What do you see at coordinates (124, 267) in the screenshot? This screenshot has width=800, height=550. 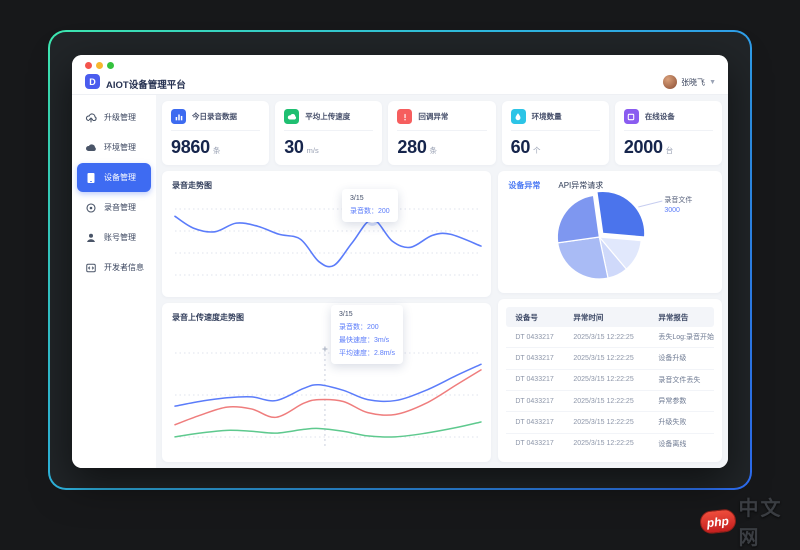 I see `sidebar-item-label: 开发者信息` at bounding box center [124, 267].